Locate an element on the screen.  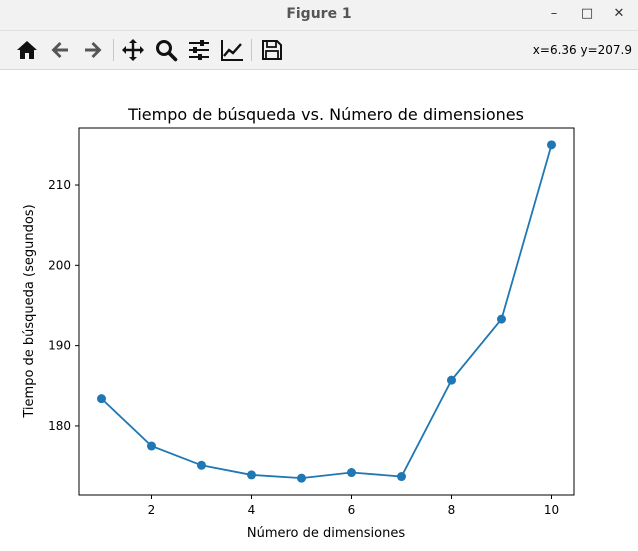
arrow-left-icon is located at coordinates (59, 50).